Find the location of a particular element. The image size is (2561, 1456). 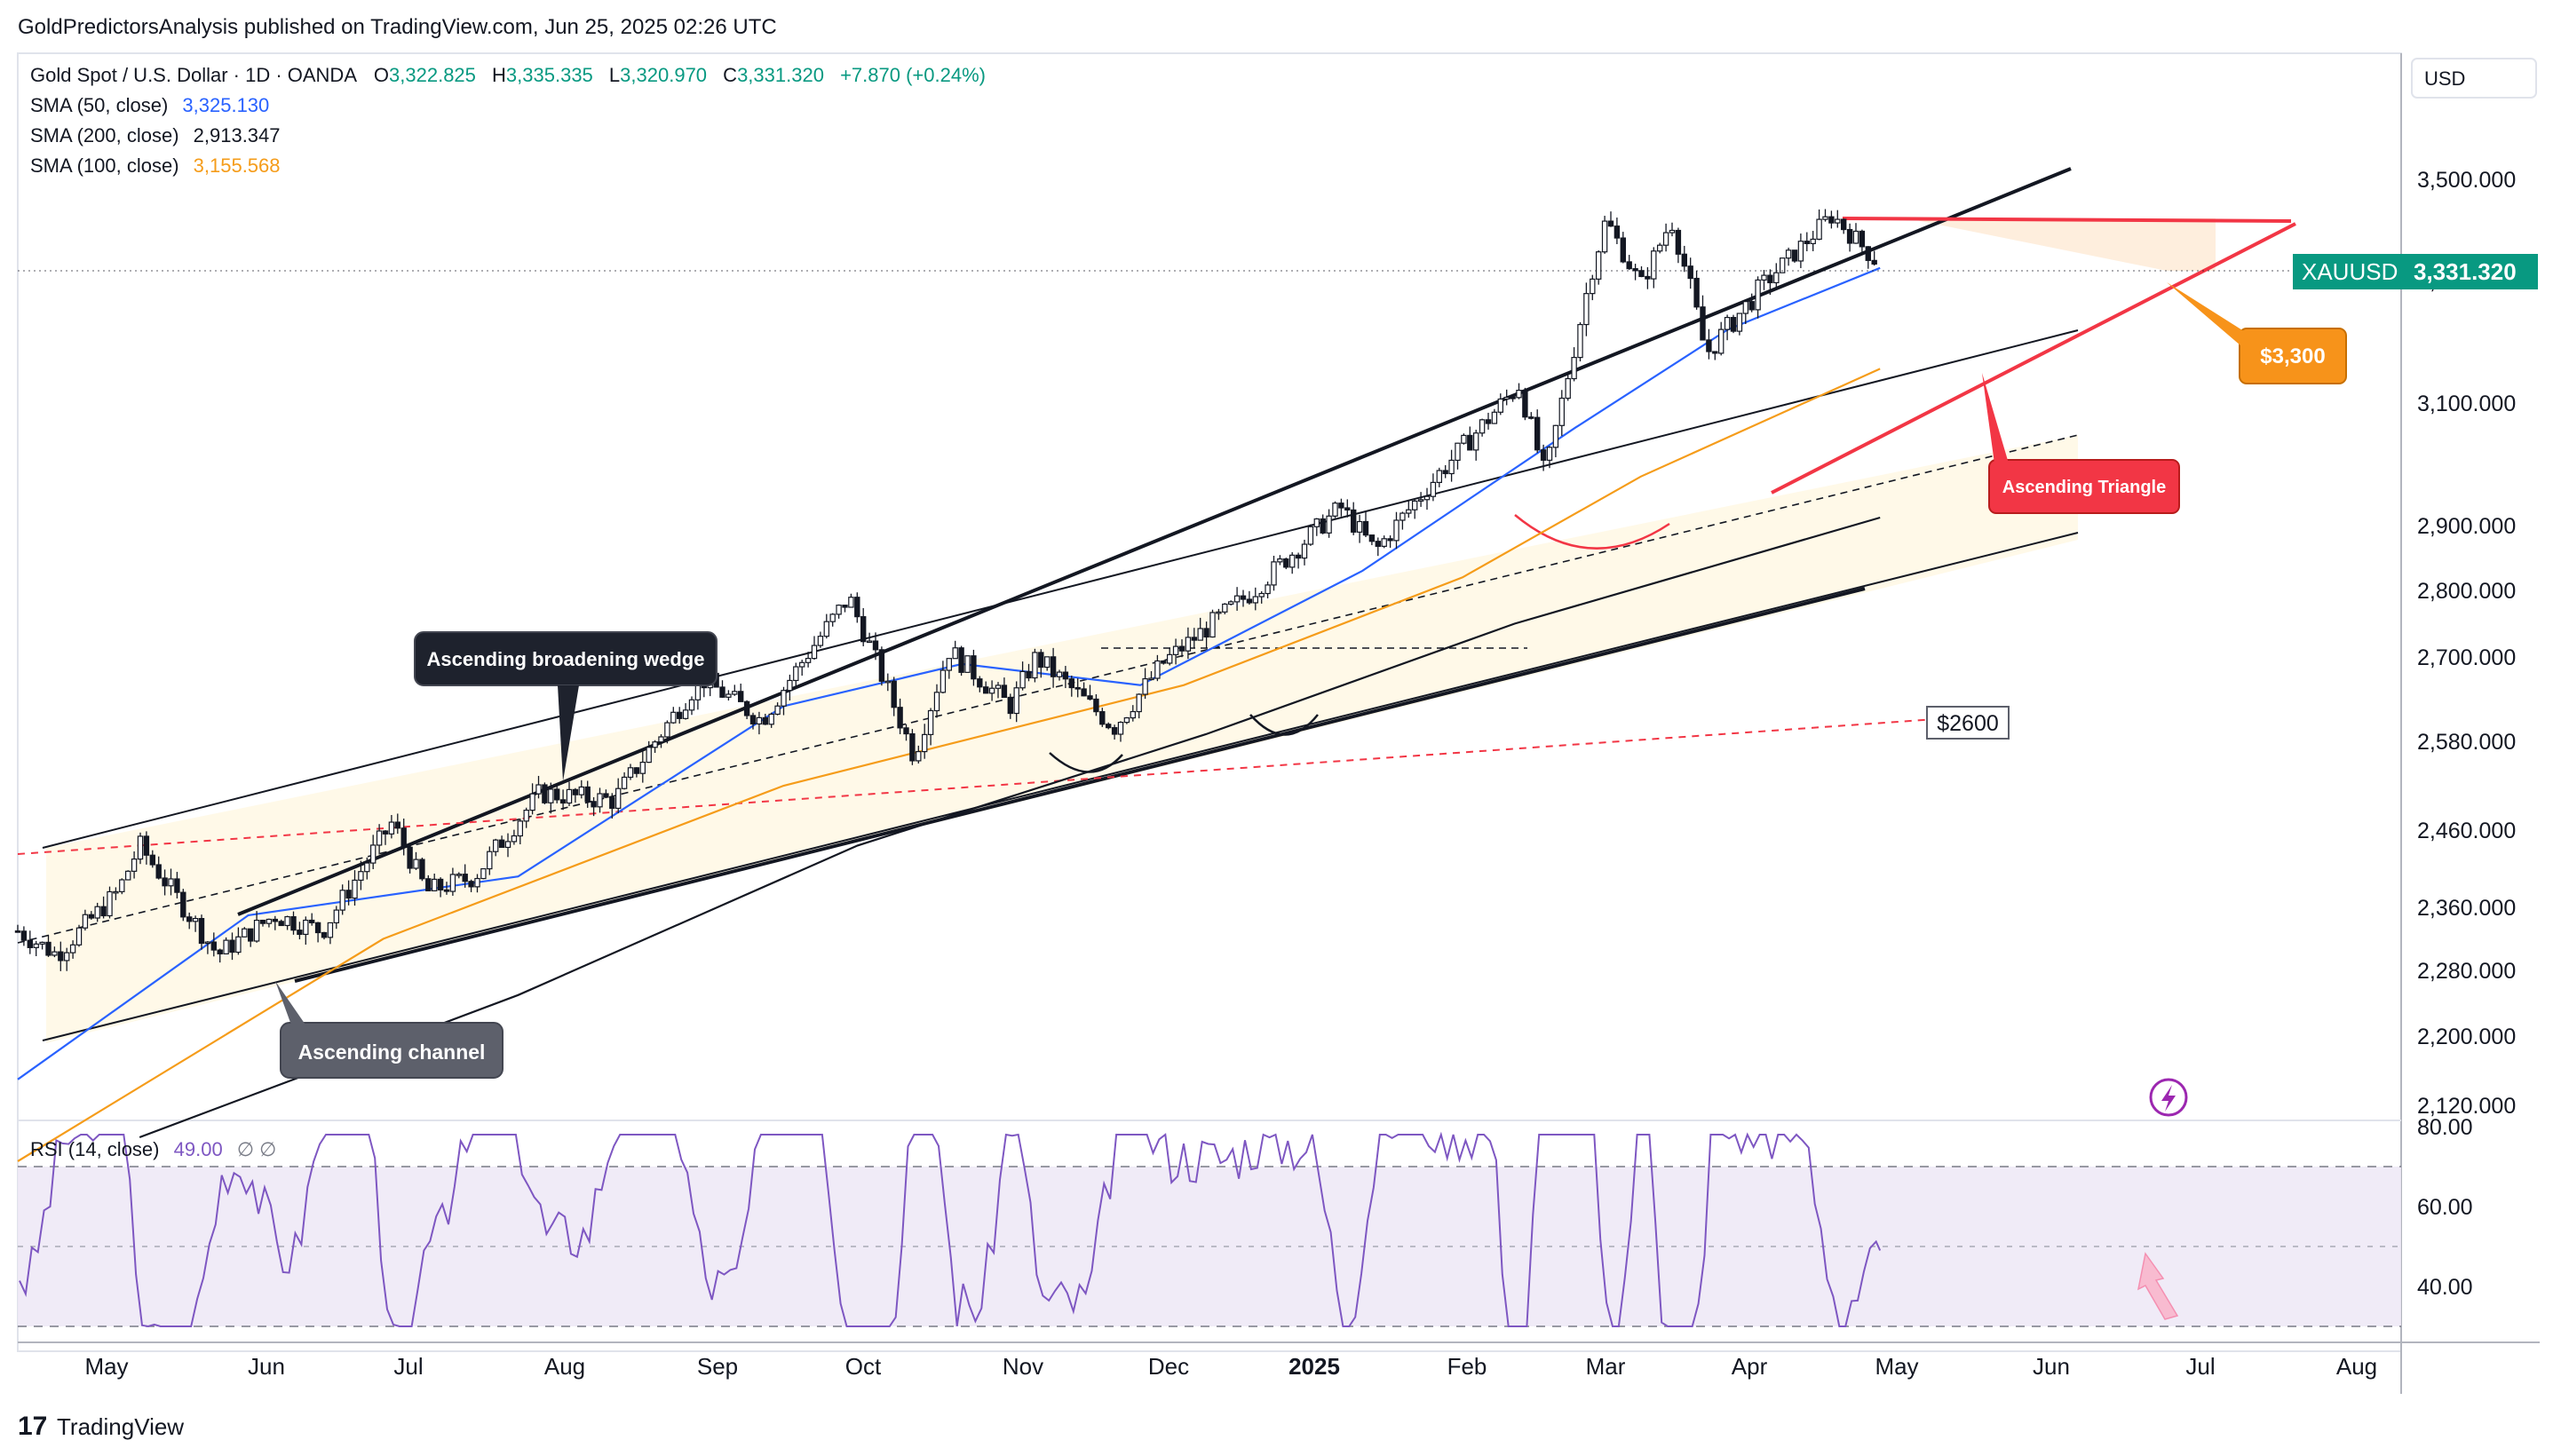

triangle-callout-pointer is located at coordinates (1996, 418).